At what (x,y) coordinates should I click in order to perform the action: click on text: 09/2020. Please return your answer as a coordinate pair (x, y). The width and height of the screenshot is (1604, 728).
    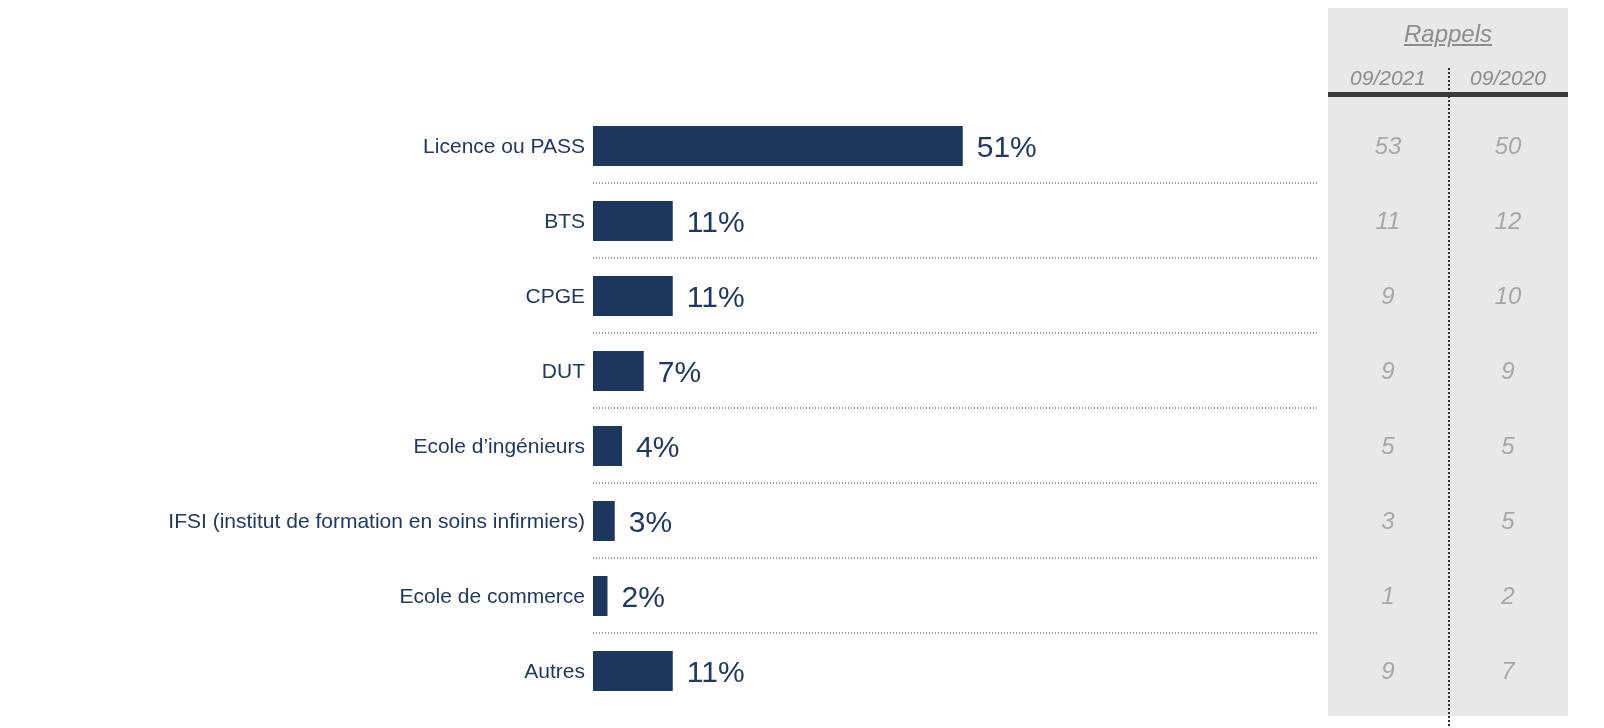
    Looking at the image, I should click on (1508, 78).